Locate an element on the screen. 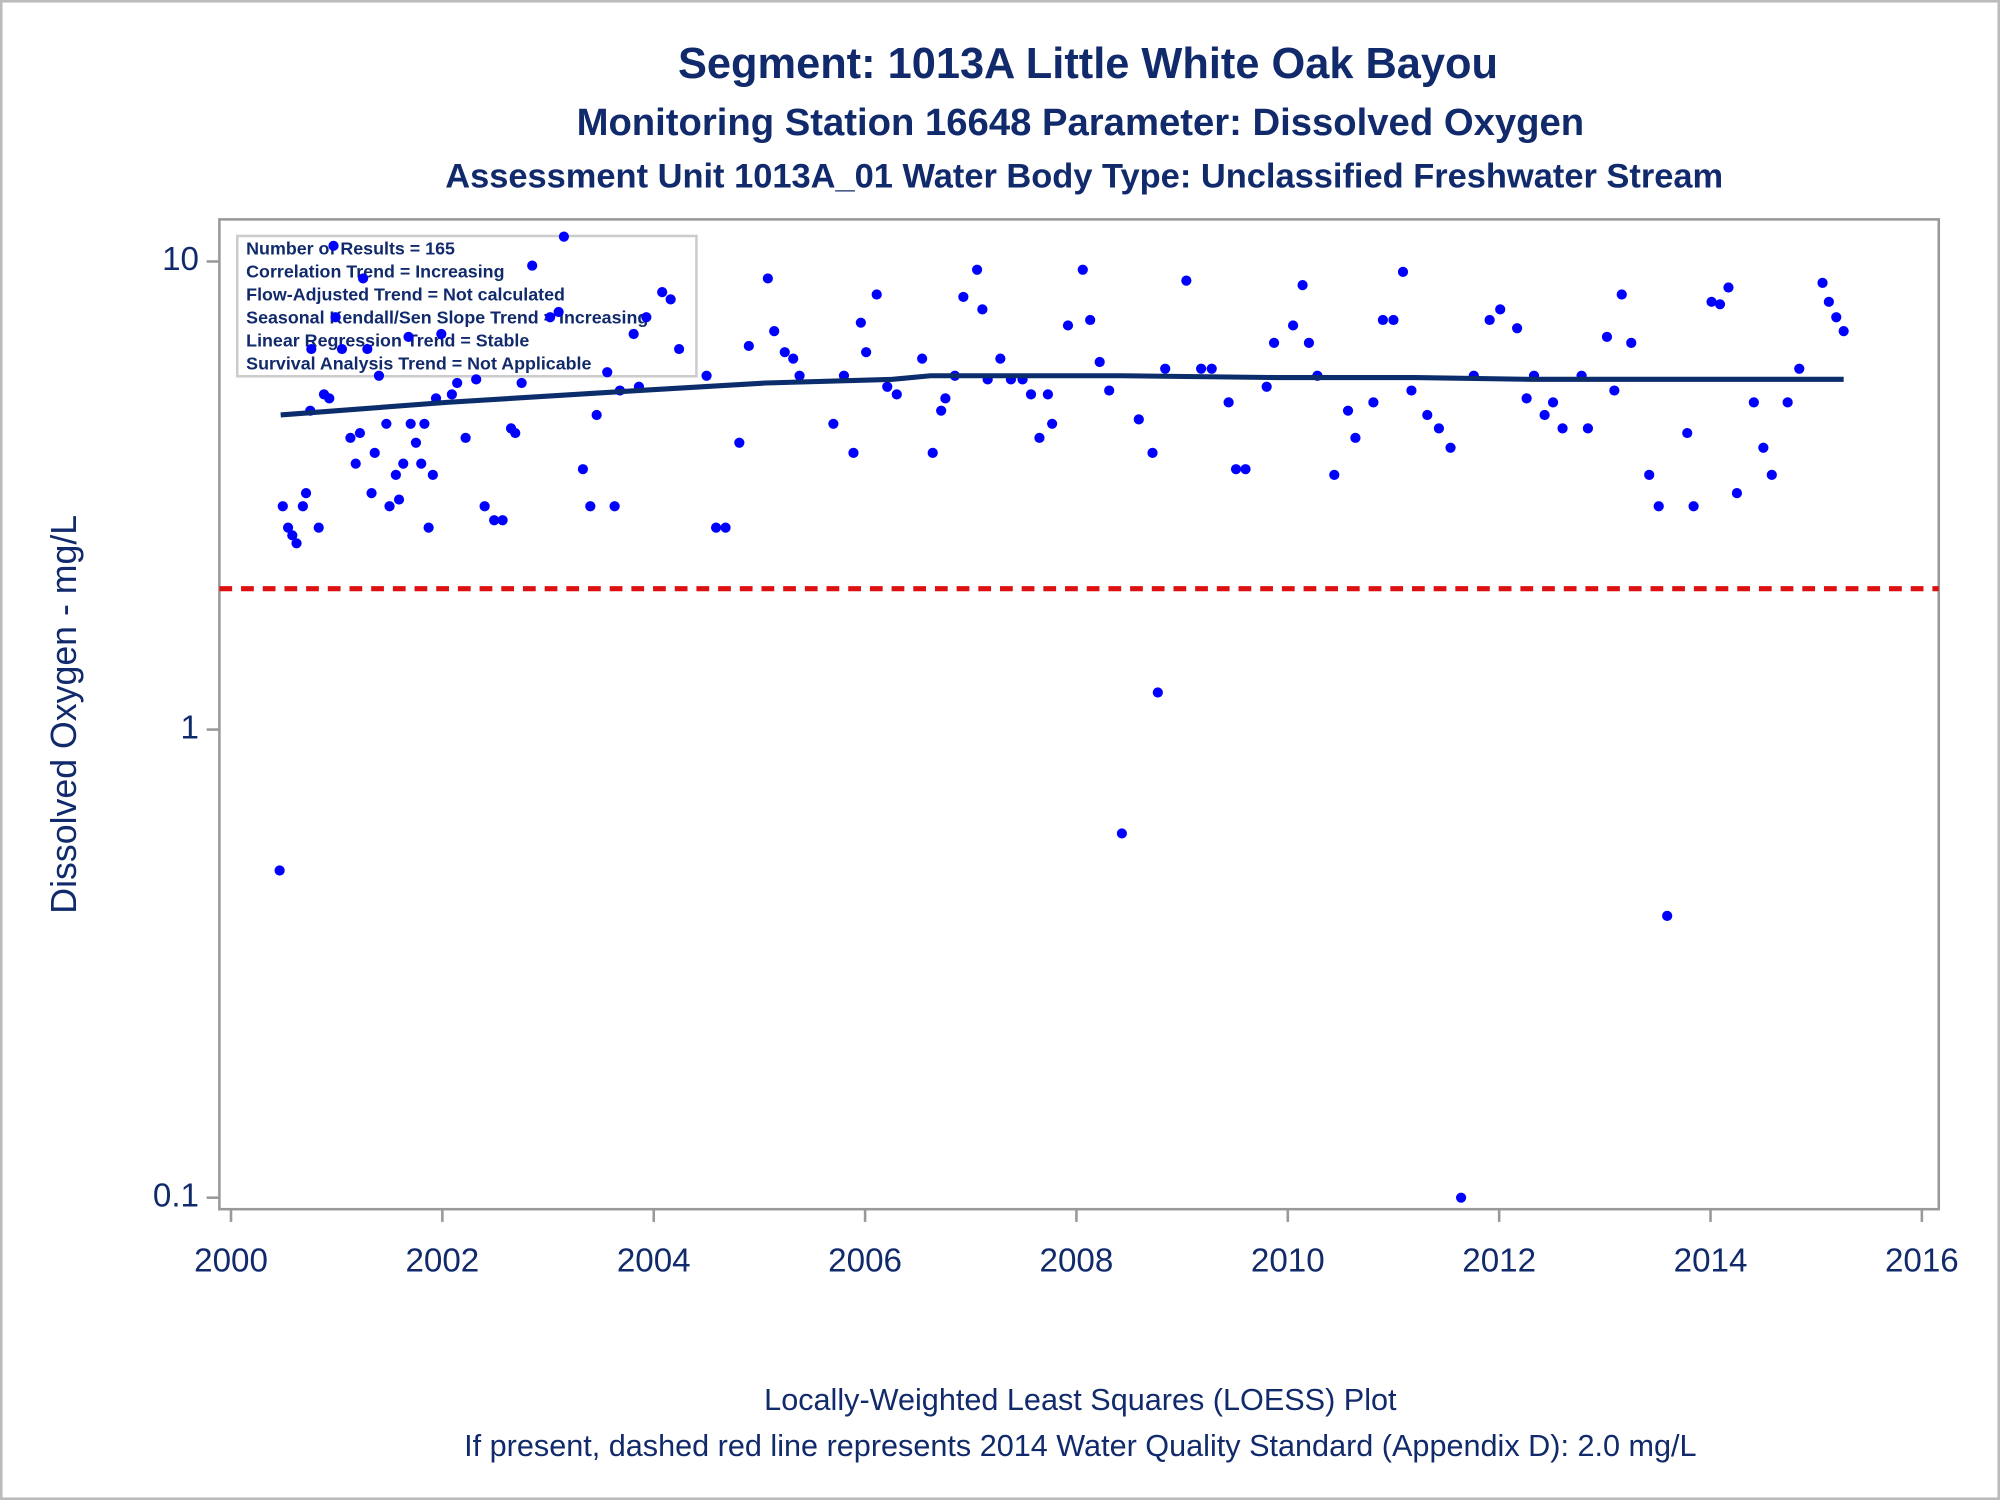  annotation: Correlation Trend = Increasing is located at coordinates (375, 272).